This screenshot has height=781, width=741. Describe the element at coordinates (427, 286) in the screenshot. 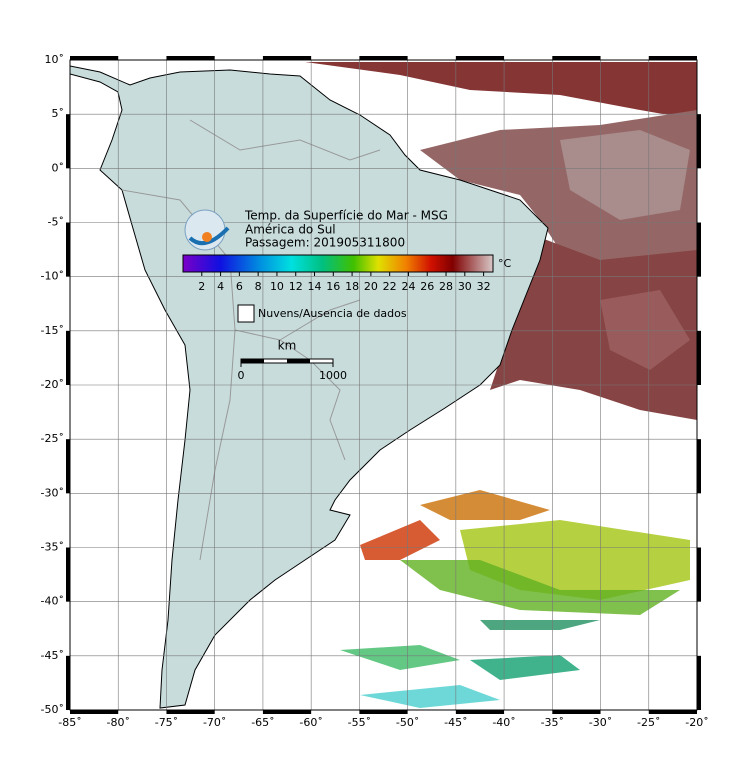

I see `colorbar-tick-label: 26` at that location.